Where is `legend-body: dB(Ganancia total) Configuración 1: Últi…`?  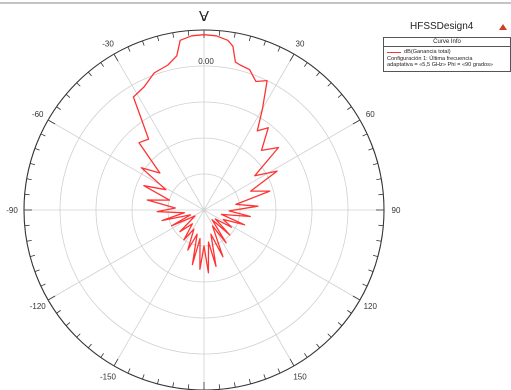 legend-body: dB(Ganancia total) Configuración 1: Últi… is located at coordinates (447, 59).